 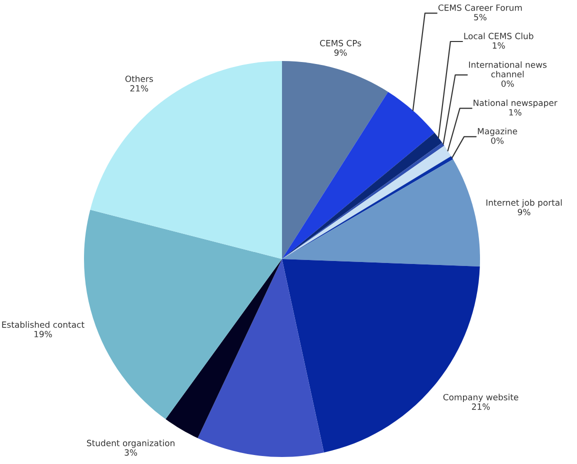 What do you see at coordinates (516, 103) in the screenshot?
I see `slice-label: National newspaper` at bounding box center [516, 103].